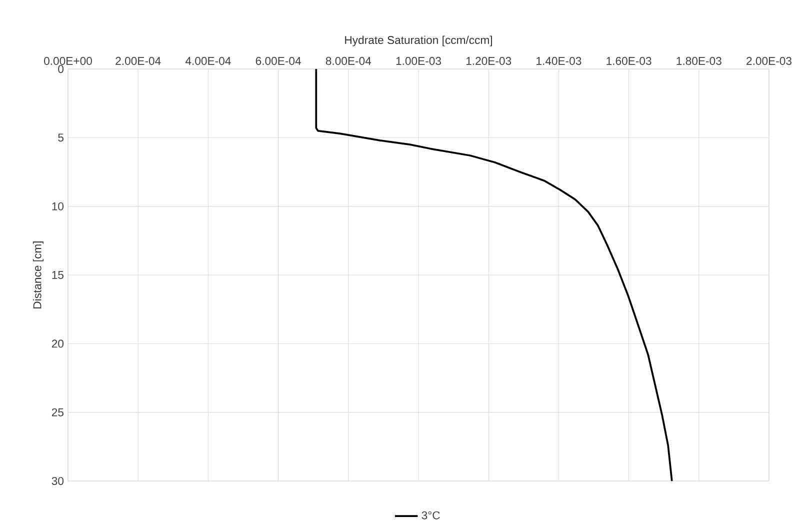 Image resolution: width=801 pixels, height=527 pixels. I want to click on x-tick-label: 1.00E-03, so click(419, 60).